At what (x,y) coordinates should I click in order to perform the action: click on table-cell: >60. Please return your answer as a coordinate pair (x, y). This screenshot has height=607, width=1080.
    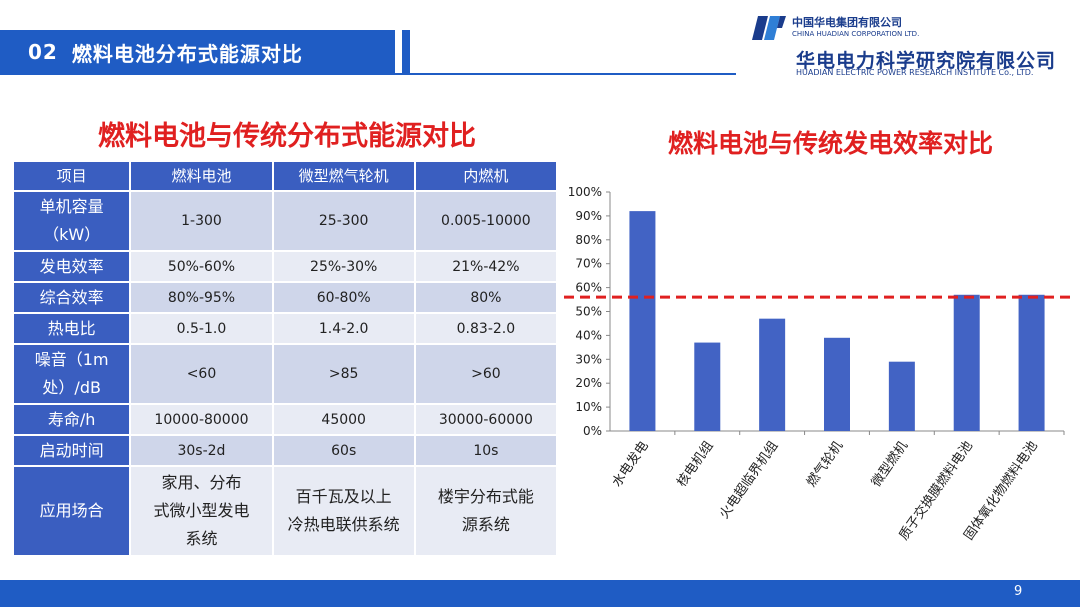
    Looking at the image, I should click on (486, 374).